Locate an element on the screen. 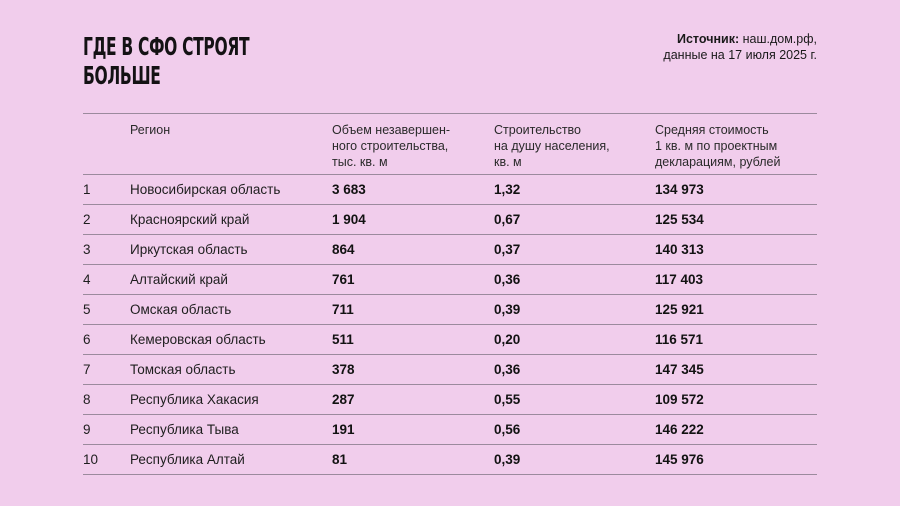 Image resolution: width=900 pixels, height=506 pixels. cell-rank: 6 is located at coordinates (87, 339).